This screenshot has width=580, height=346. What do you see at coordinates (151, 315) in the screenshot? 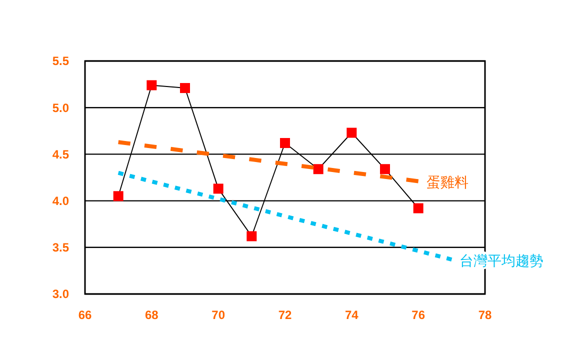
I see `x-tick-label: 68` at bounding box center [151, 315].